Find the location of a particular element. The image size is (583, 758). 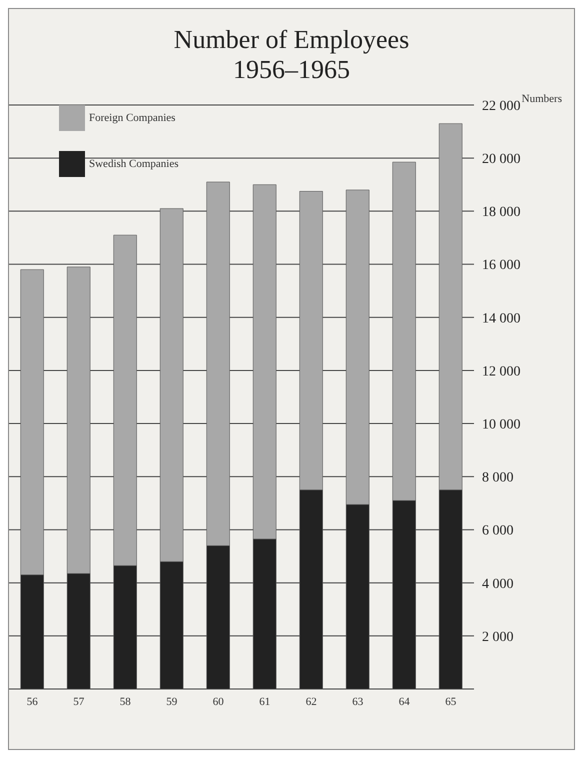

x-tick-label: 56 is located at coordinates (32, 702).